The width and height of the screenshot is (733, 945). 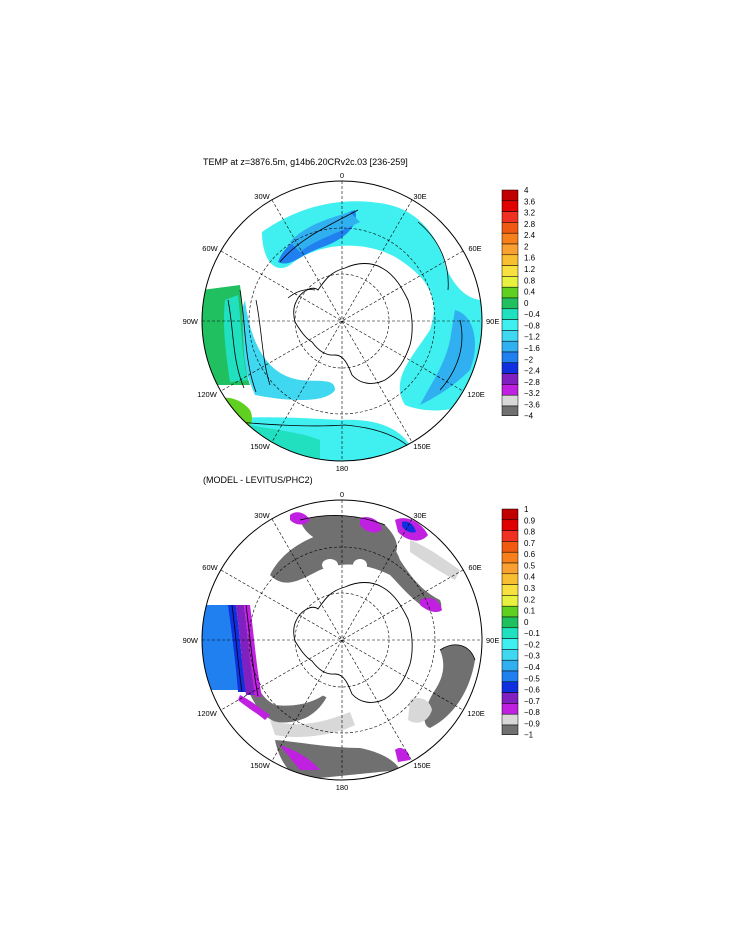 I want to click on light-grey-north-east, so click(x=435, y=560).